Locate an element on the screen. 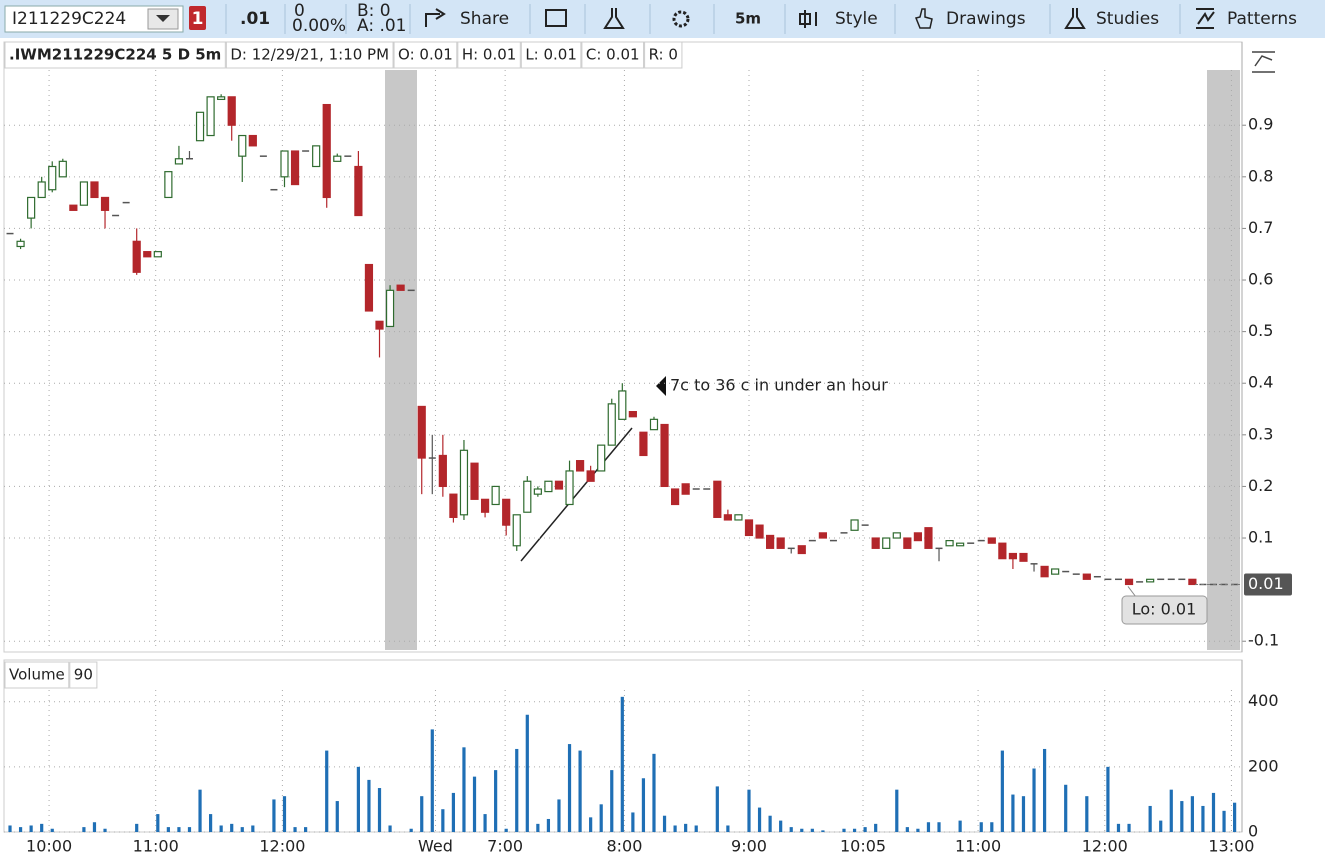 This screenshot has height=865, width=1325. header-text: H: 0.01 is located at coordinates (489, 55).